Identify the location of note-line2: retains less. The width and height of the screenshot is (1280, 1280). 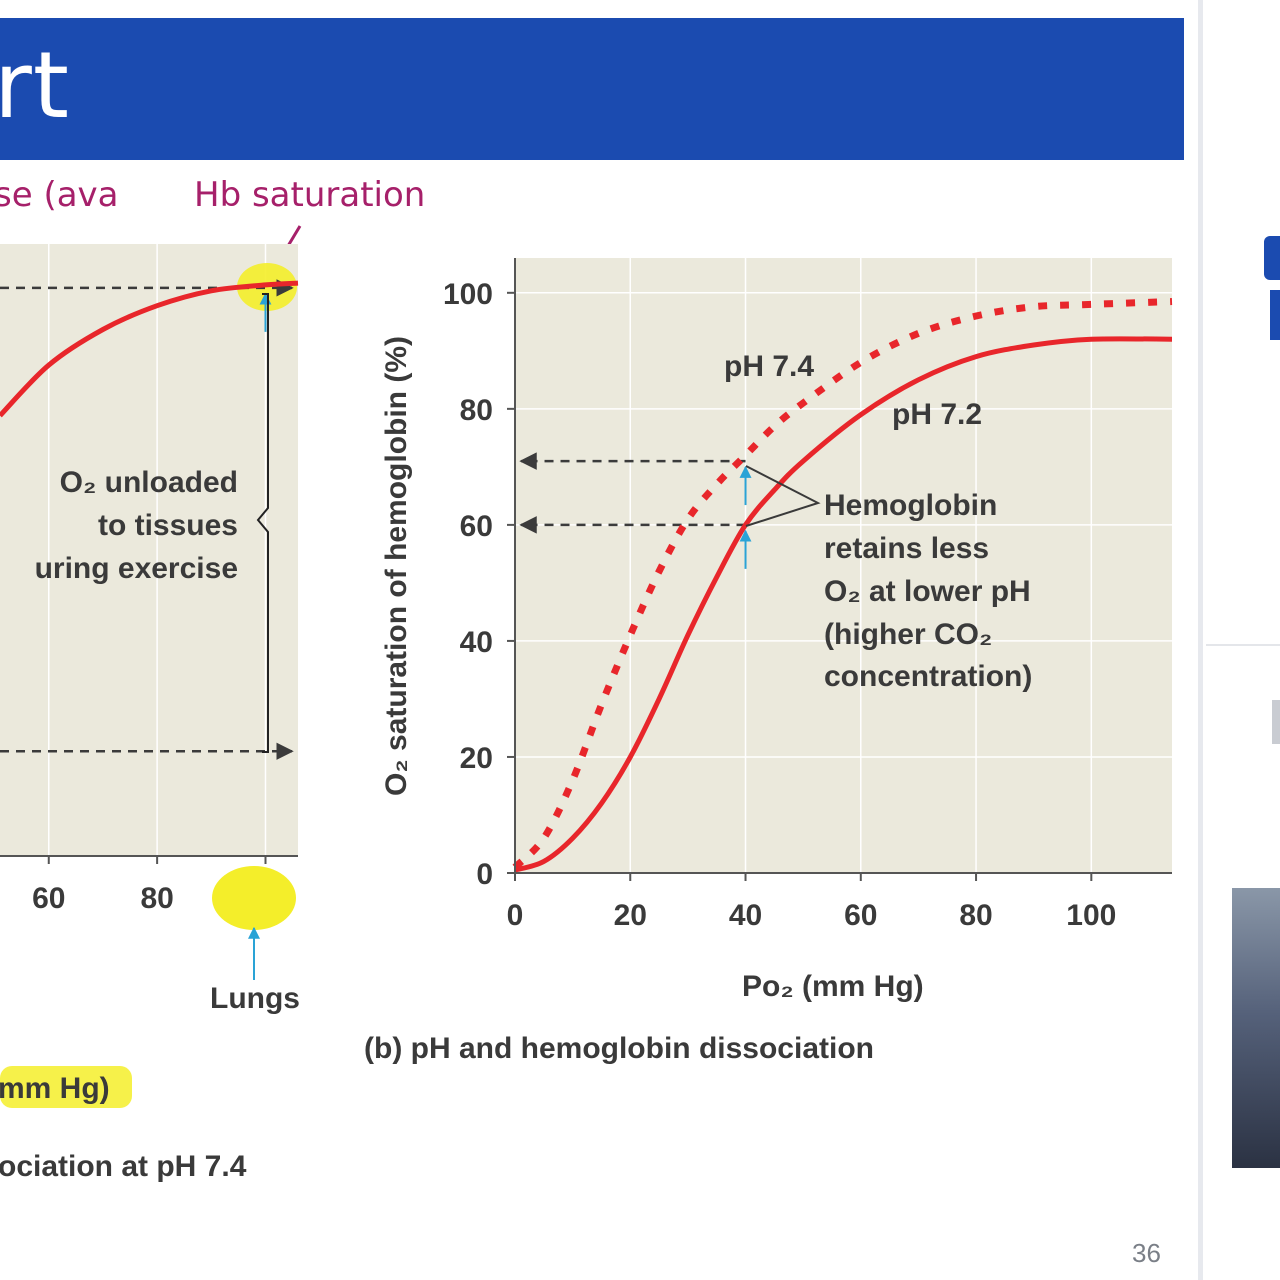
(906, 548).